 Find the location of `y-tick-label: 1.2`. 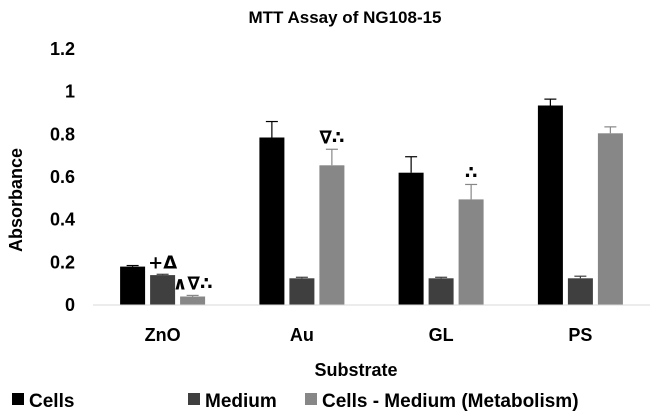

y-tick-label: 1.2 is located at coordinates (62, 49).